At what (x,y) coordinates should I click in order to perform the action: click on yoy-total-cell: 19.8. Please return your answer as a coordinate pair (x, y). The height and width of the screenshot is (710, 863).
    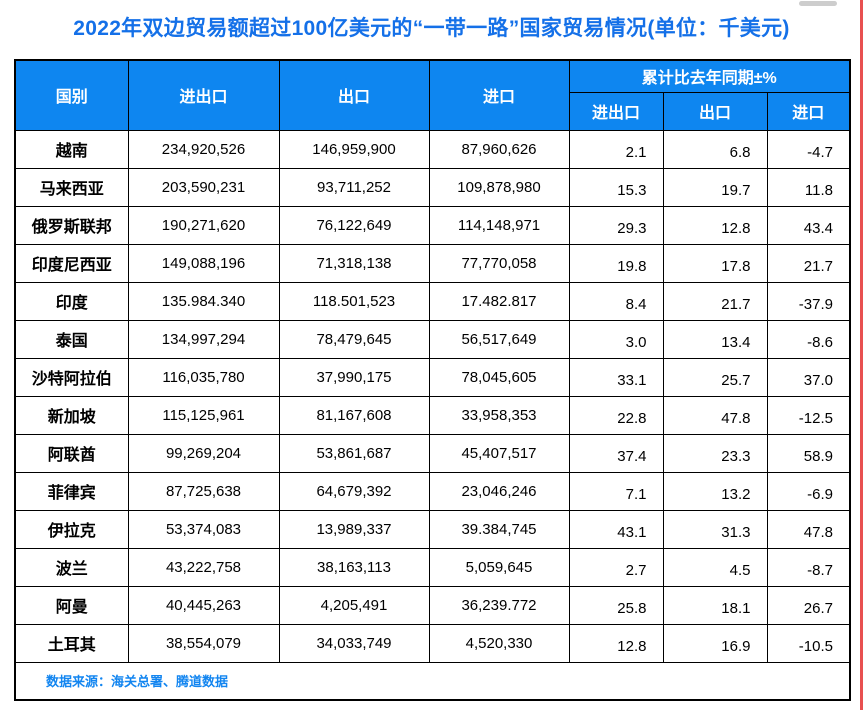
    Looking at the image, I should click on (616, 263).